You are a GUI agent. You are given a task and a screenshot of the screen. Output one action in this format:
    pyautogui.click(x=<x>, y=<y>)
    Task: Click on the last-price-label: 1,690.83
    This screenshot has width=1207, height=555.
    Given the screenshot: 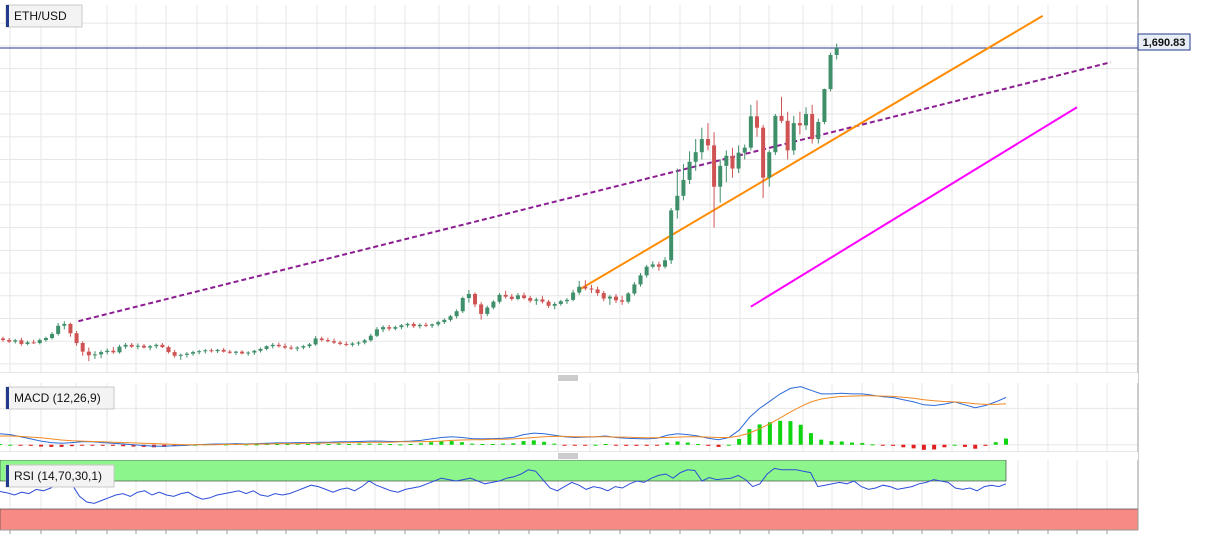 What is the action you would take?
    pyautogui.click(x=1164, y=43)
    